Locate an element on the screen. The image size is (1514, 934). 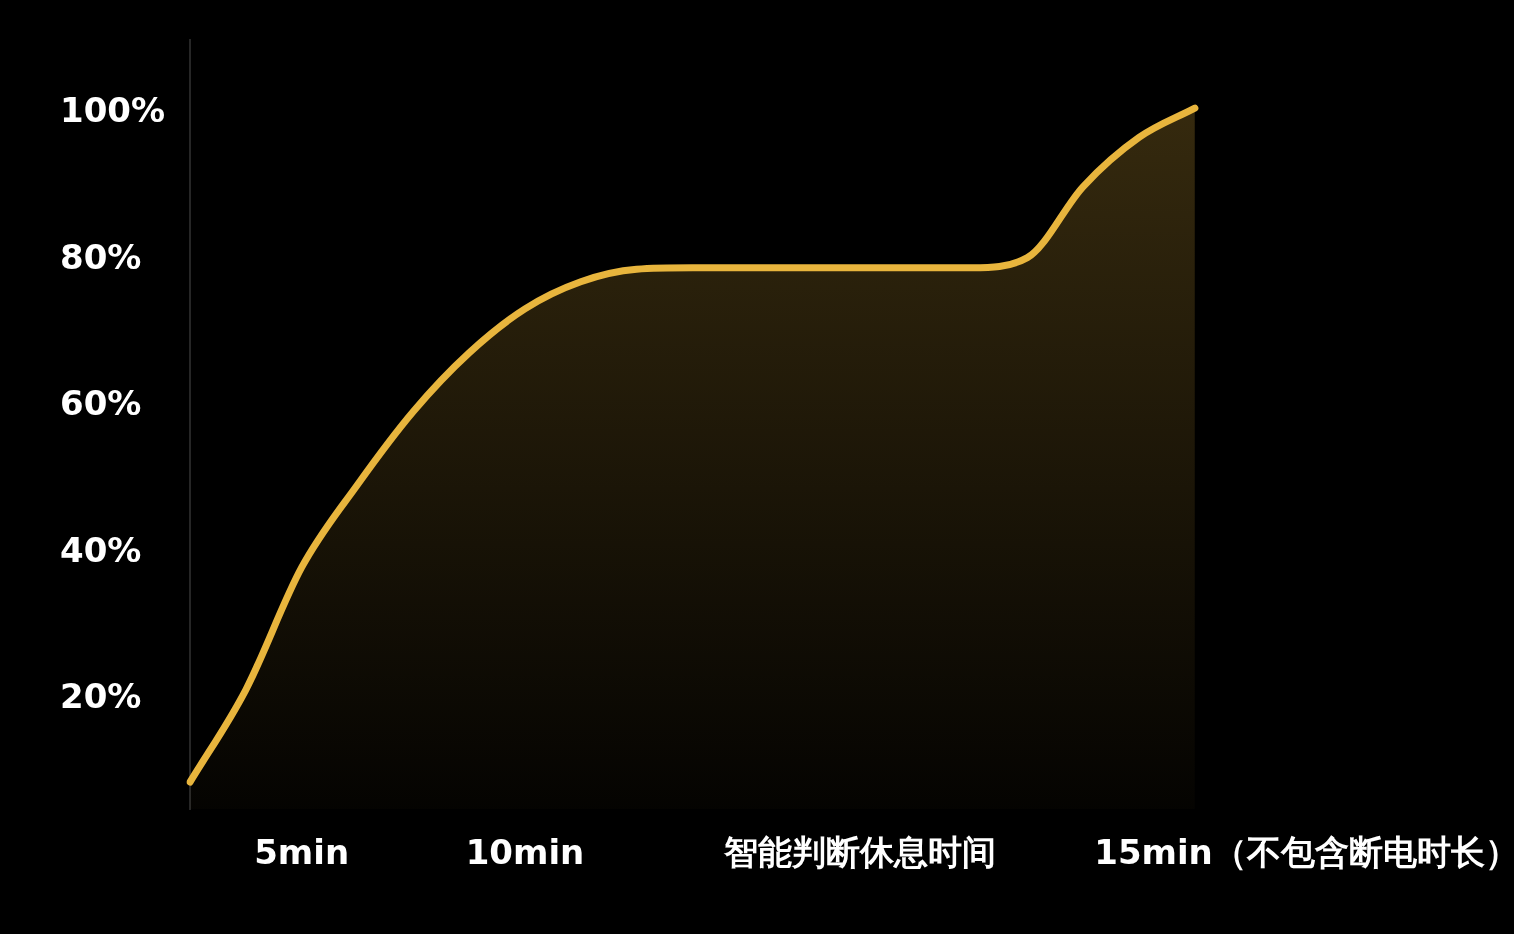
y-tick-label: 80% is located at coordinates (101, 256).